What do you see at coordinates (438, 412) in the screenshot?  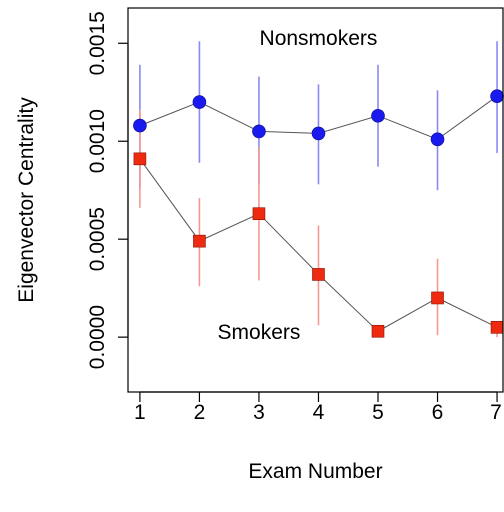 I see `x-tick-label-6: 6` at bounding box center [438, 412].